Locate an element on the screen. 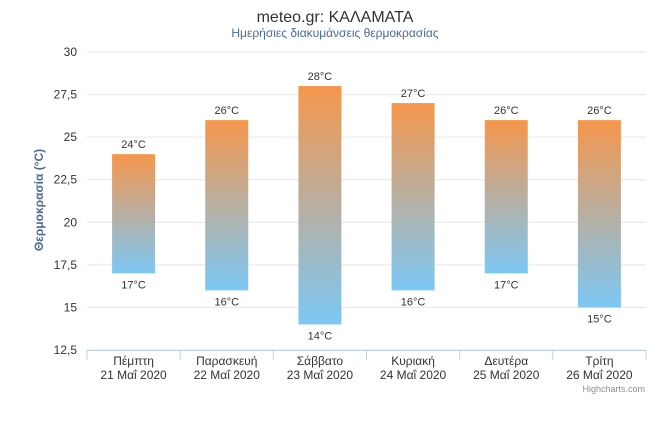  y-tick-label: 22,5 is located at coordinates (66, 180).